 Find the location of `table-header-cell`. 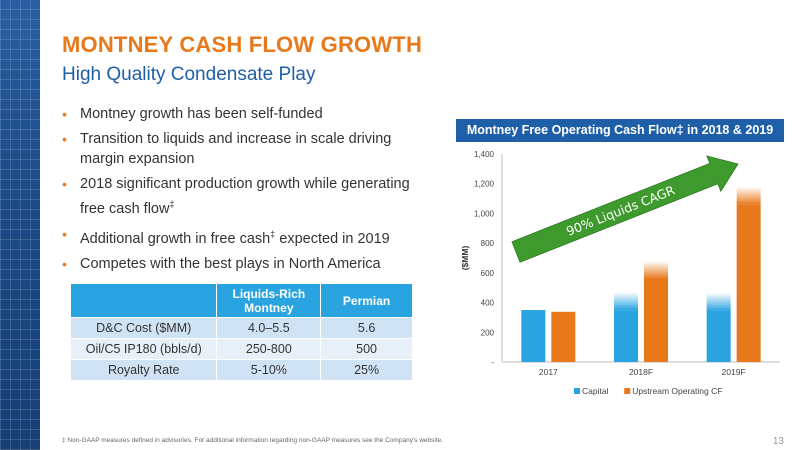

table-header-cell is located at coordinates (143, 300).